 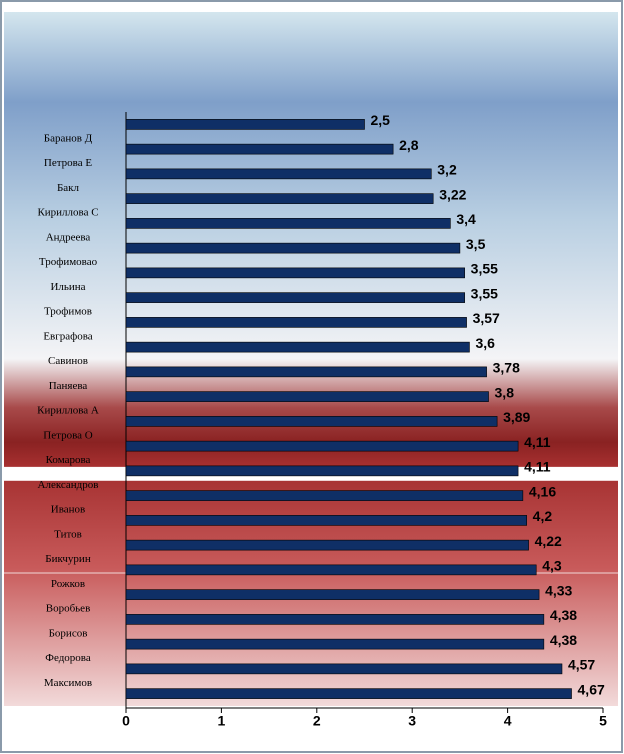 I want to click on y-tick-label: Федорова, so click(x=68, y=658).